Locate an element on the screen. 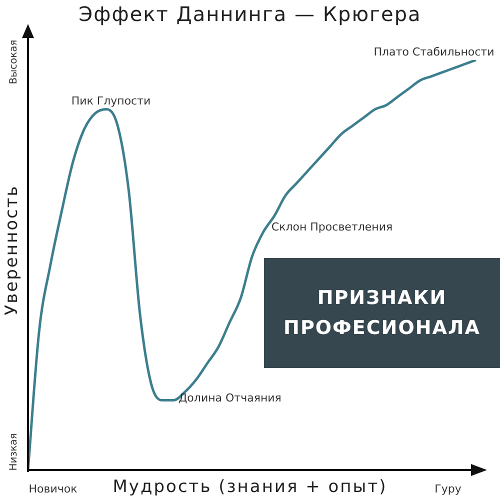 The width and height of the screenshot is (500, 500). text: Низкая is located at coordinates (14, 452).